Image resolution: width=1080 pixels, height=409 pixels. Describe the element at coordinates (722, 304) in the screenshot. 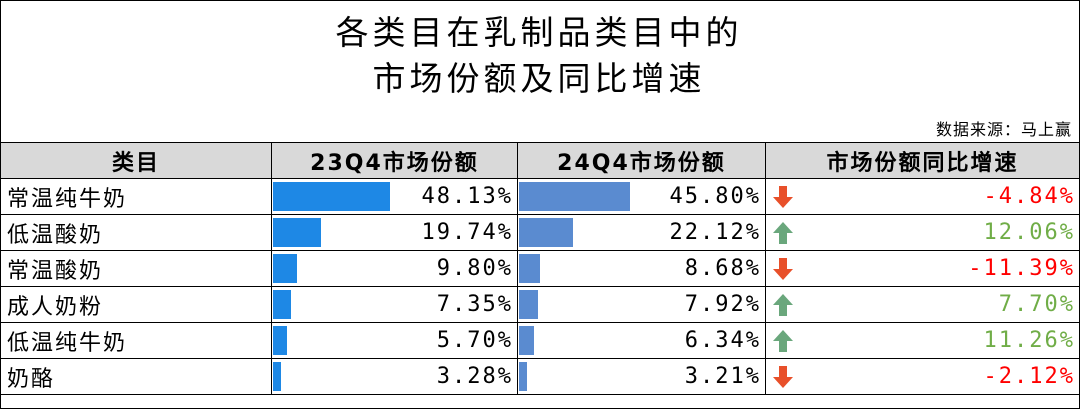

I see `q24-value: 7.92%` at that location.